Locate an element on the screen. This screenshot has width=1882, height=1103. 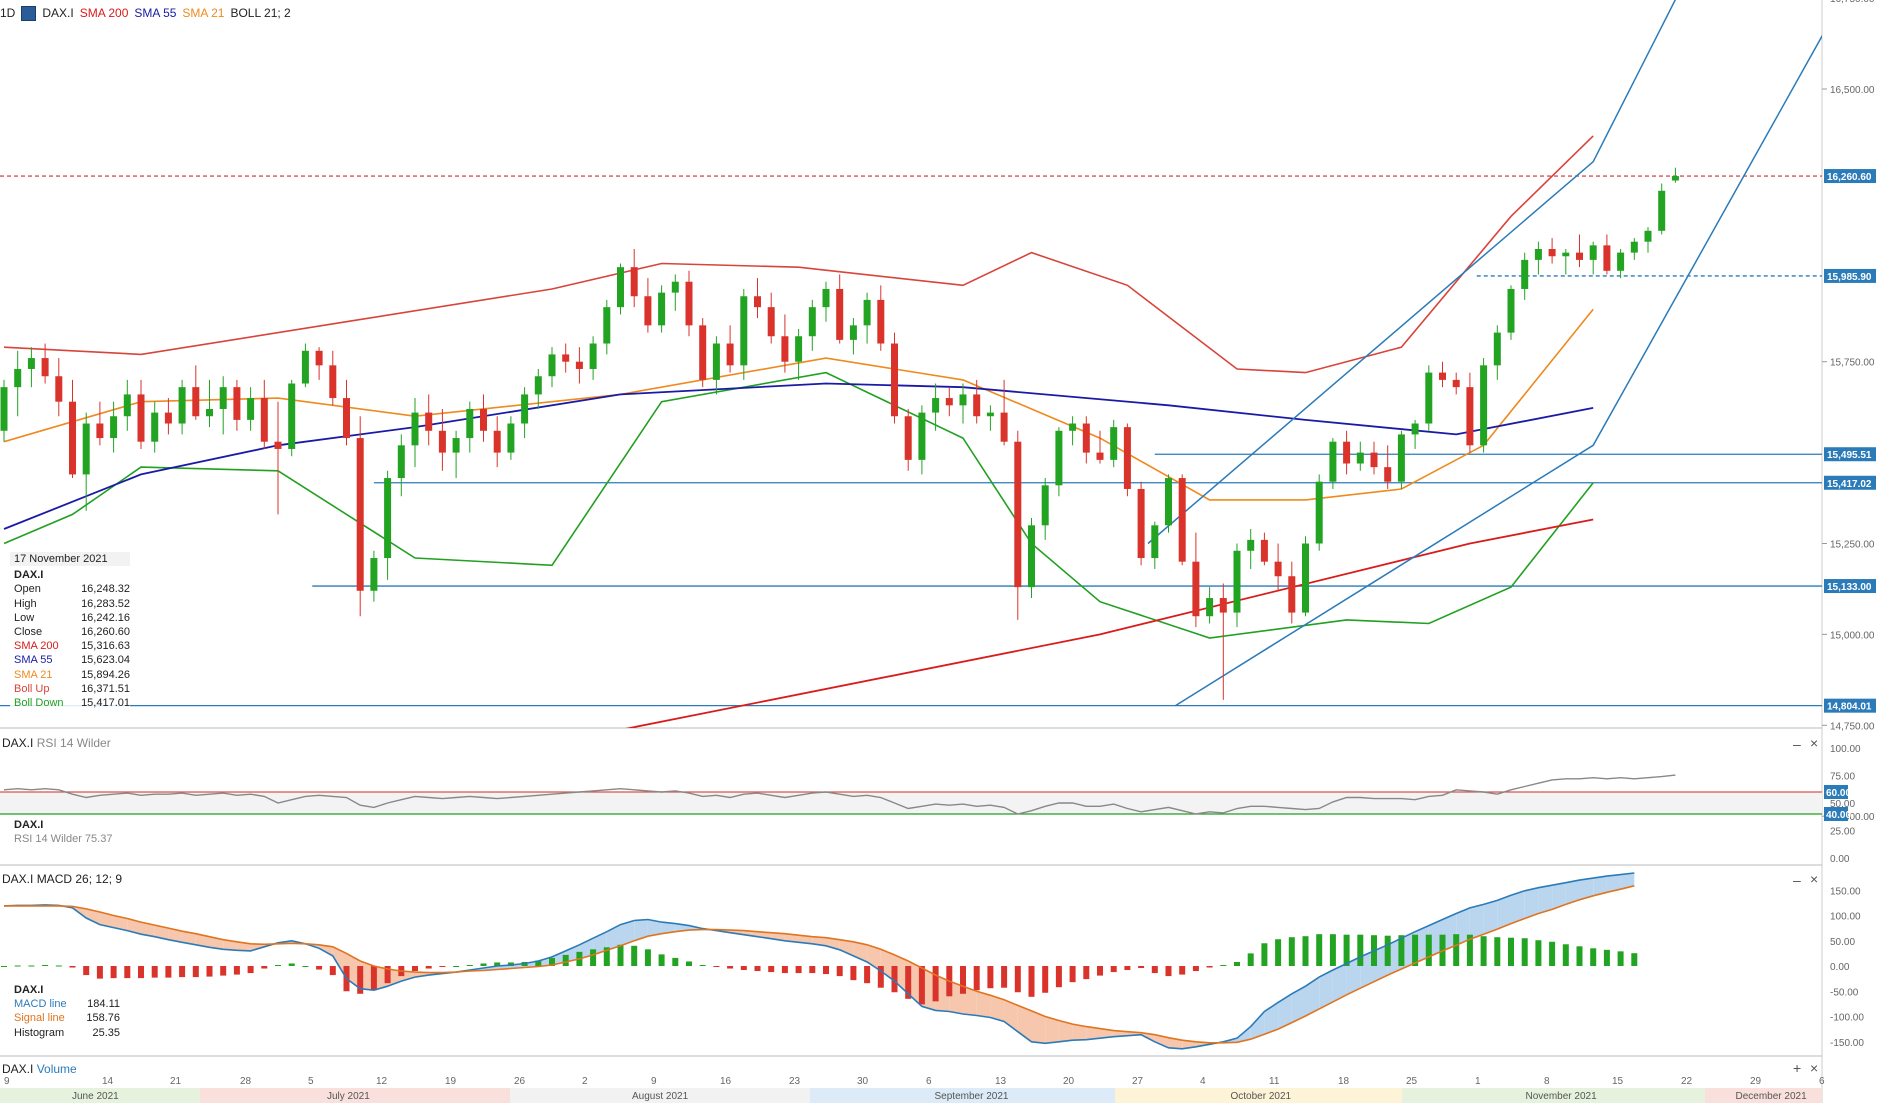
boll-label: BOLL 21; 2 is located at coordinates (260, 13).